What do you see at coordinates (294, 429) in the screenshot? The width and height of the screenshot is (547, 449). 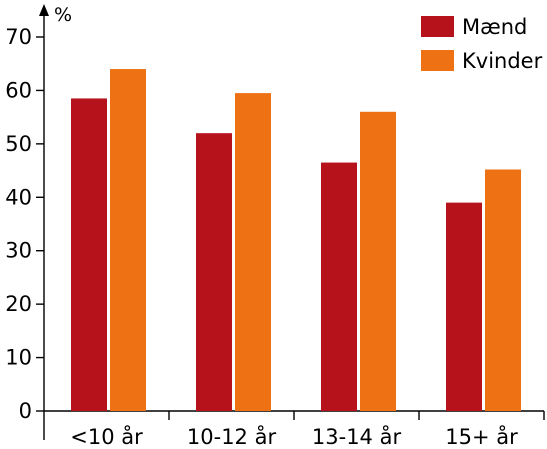 I see `x-axis: <10 år 10-12 år 13-14 år 15+ år` at bounding box center [294, 429].